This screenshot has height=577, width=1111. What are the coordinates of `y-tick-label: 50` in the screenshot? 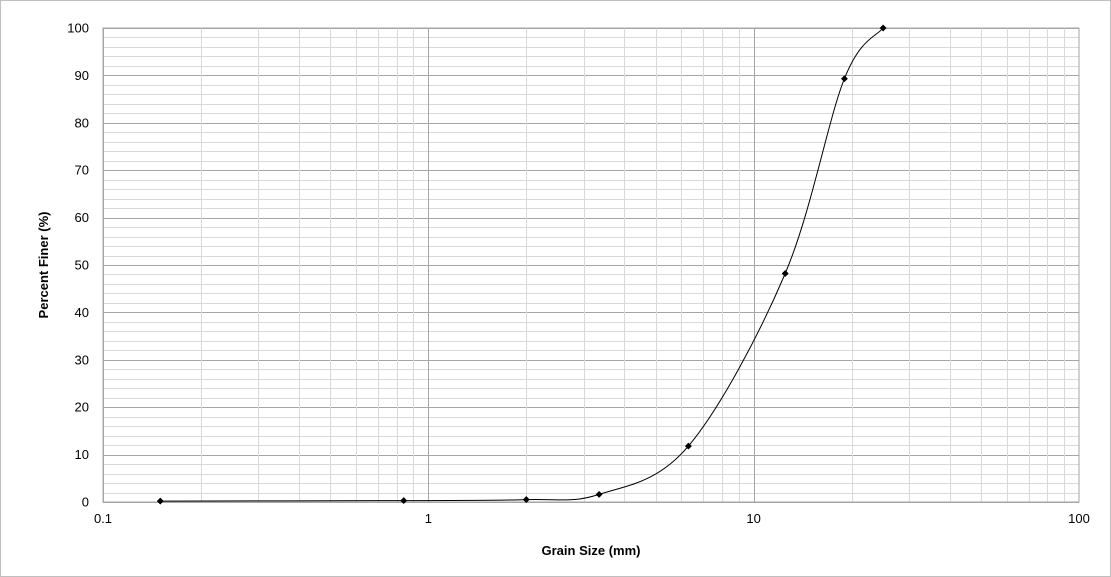 It's located at (82, 265).